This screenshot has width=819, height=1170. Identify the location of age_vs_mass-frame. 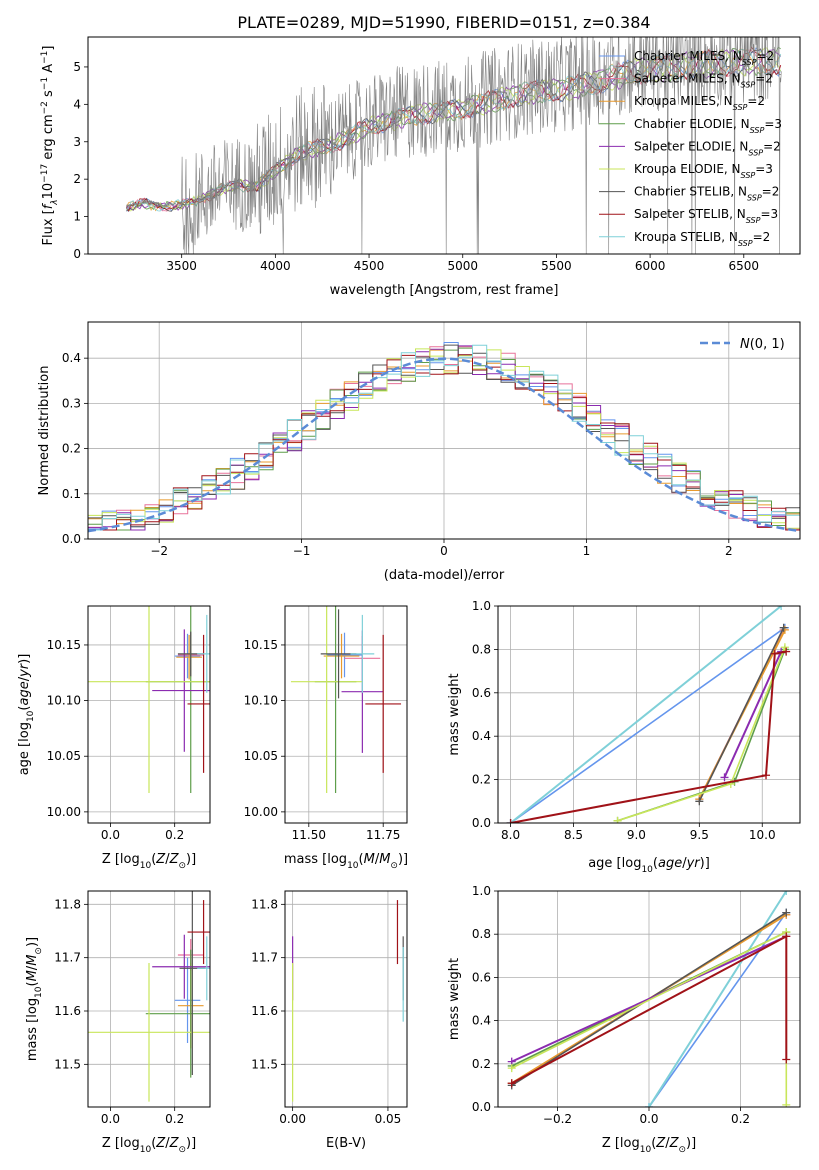
(346, 714).